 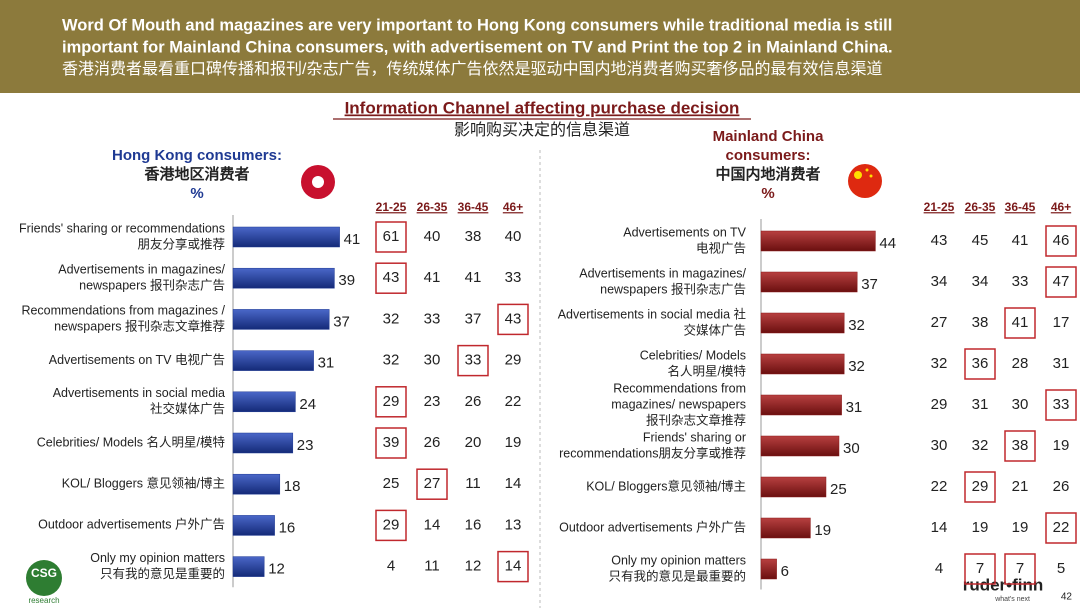 What do you see at coordinates (307, 404) in the screenshot?
I see `value-label: 24` at bounding box center [307, 404].